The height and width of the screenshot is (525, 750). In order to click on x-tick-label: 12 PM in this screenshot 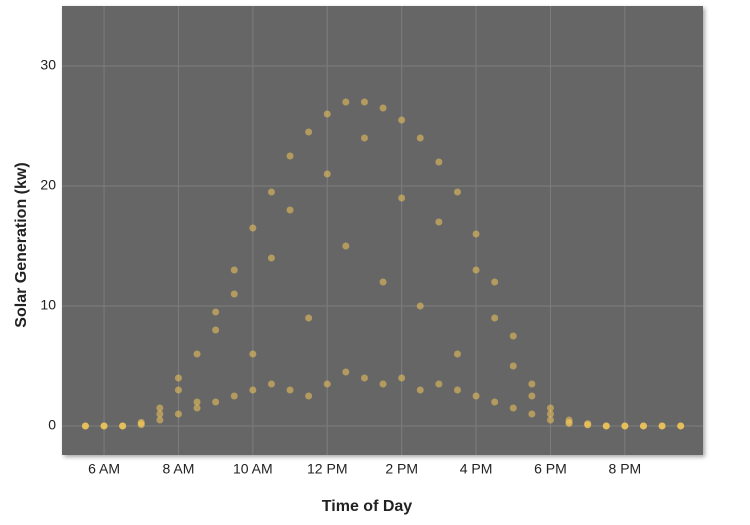, I will do `click(327, 469)`.